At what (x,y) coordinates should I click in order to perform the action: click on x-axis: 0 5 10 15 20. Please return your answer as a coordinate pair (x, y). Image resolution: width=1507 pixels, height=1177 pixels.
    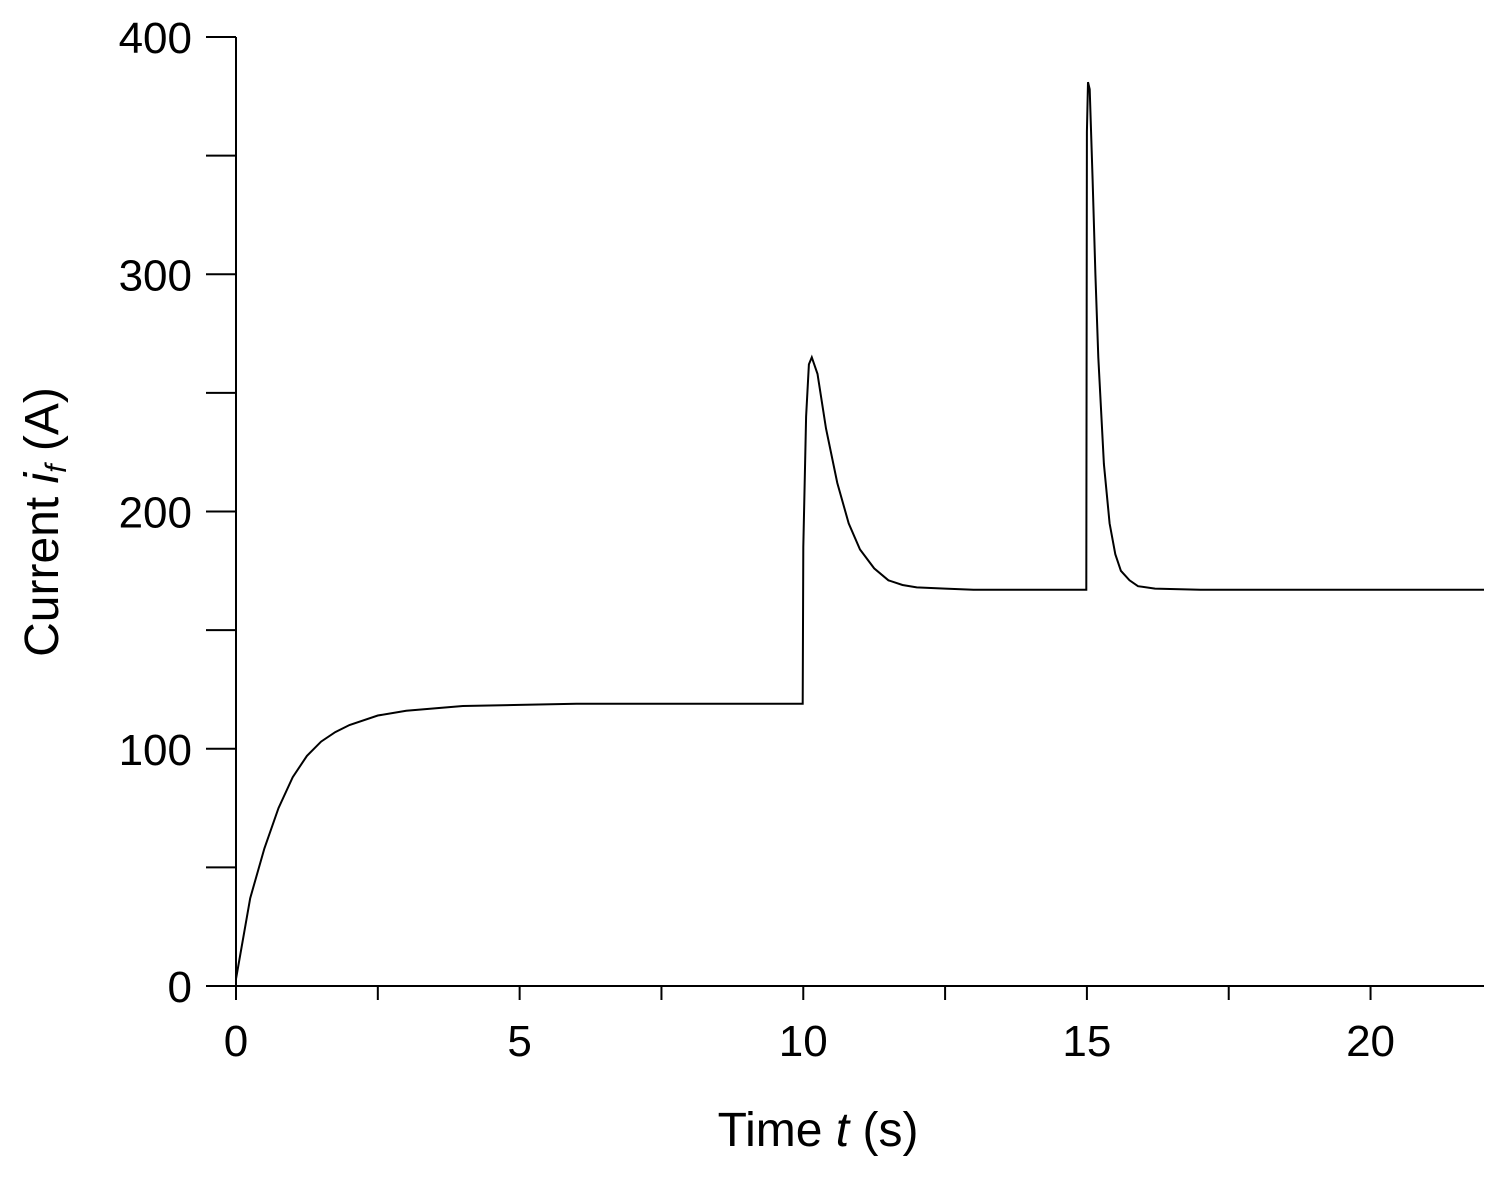
    Looking at the image, I should click on (854, 1025).